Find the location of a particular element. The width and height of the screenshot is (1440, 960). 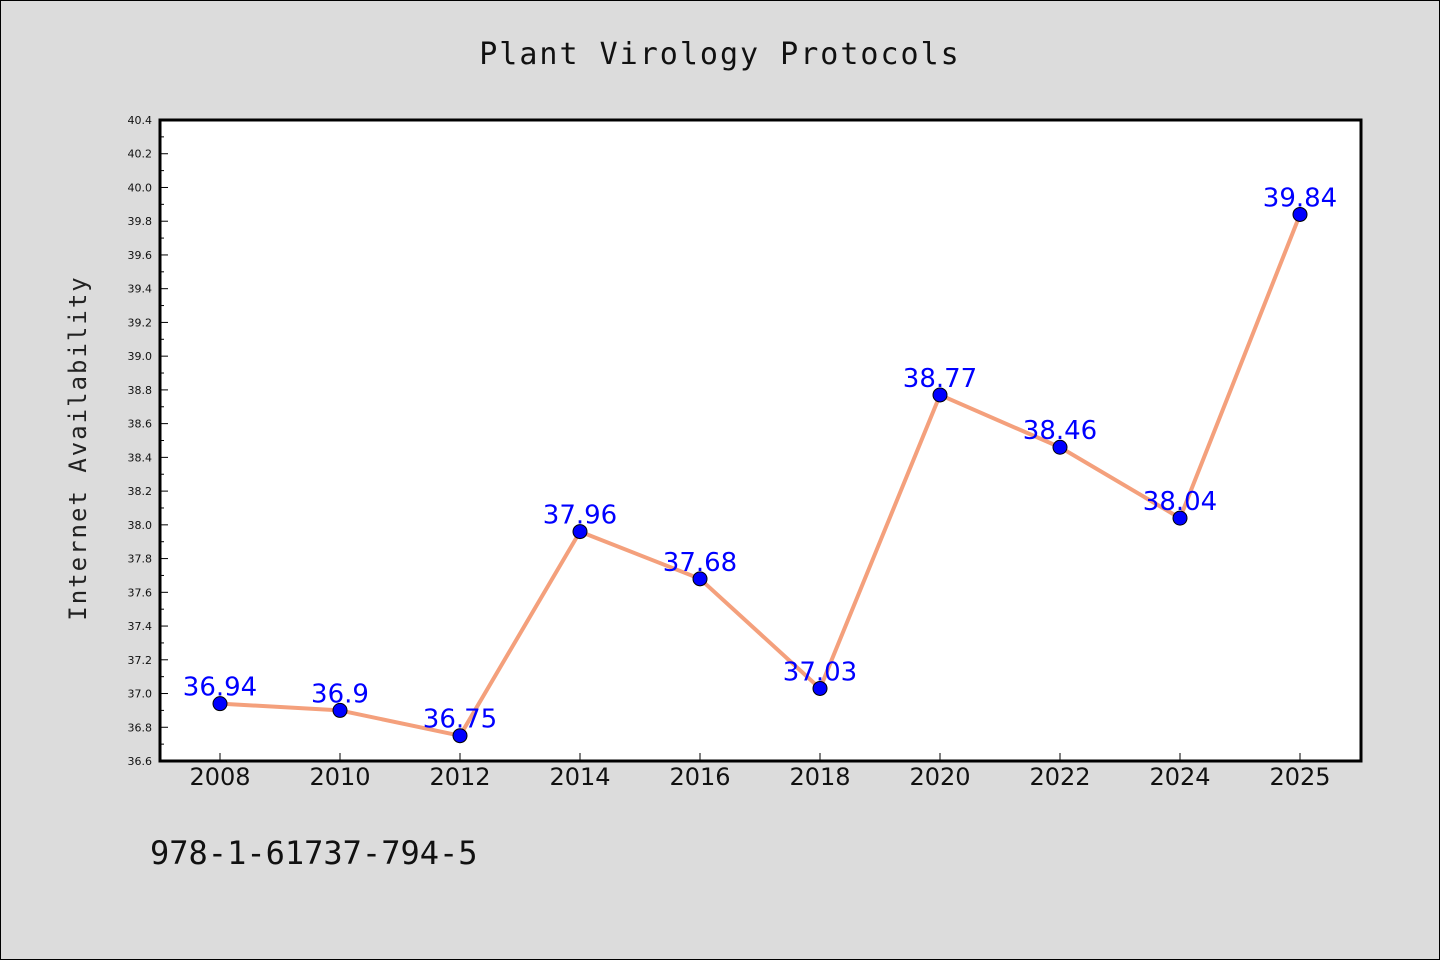

data-label: 37.96 is located at coordinates (580, 516).